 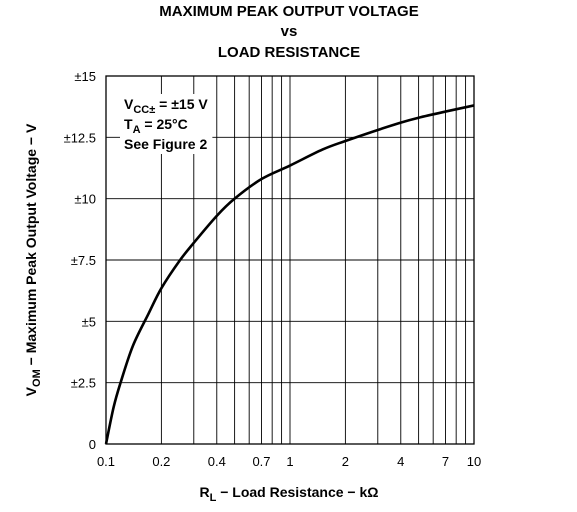 What do you see at coordinates (289, 52) in the screenshot?
I see `chart-title-line-3: LOAD RESISTANCE` at bounding box center [289, 52].